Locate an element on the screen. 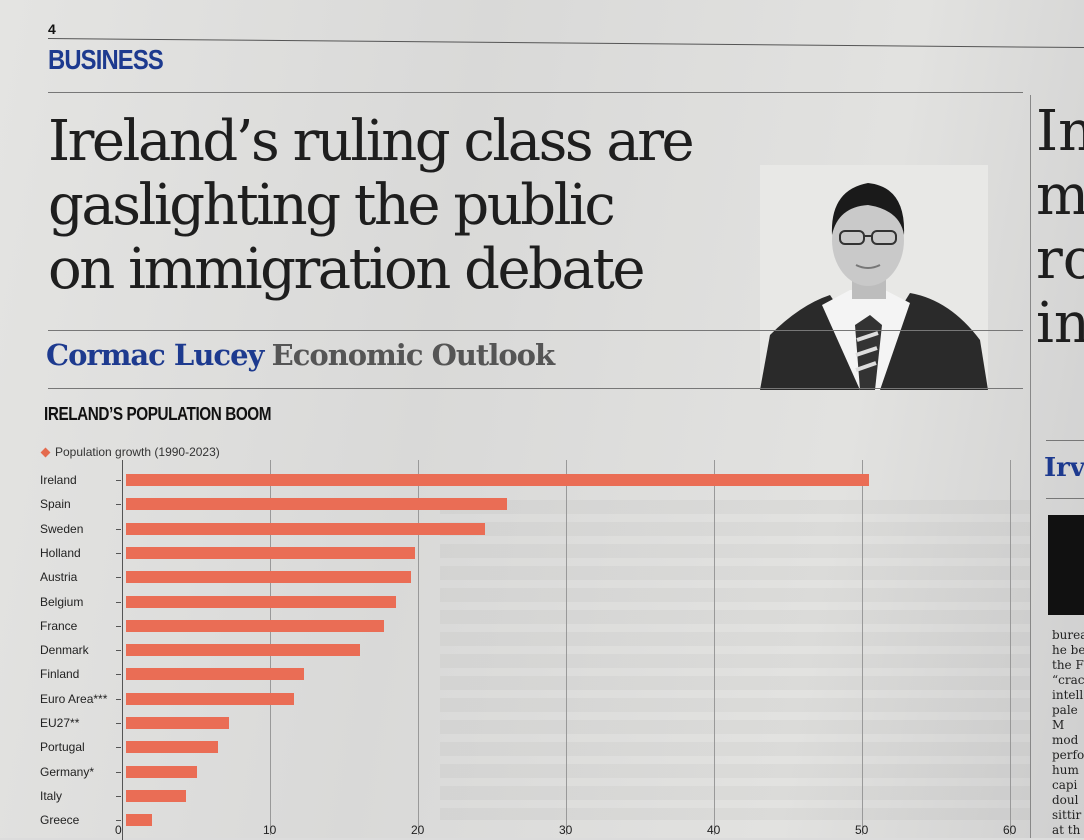 The image size is (1084, 840). category-label: Germany* is located at coordinates (67, 771).